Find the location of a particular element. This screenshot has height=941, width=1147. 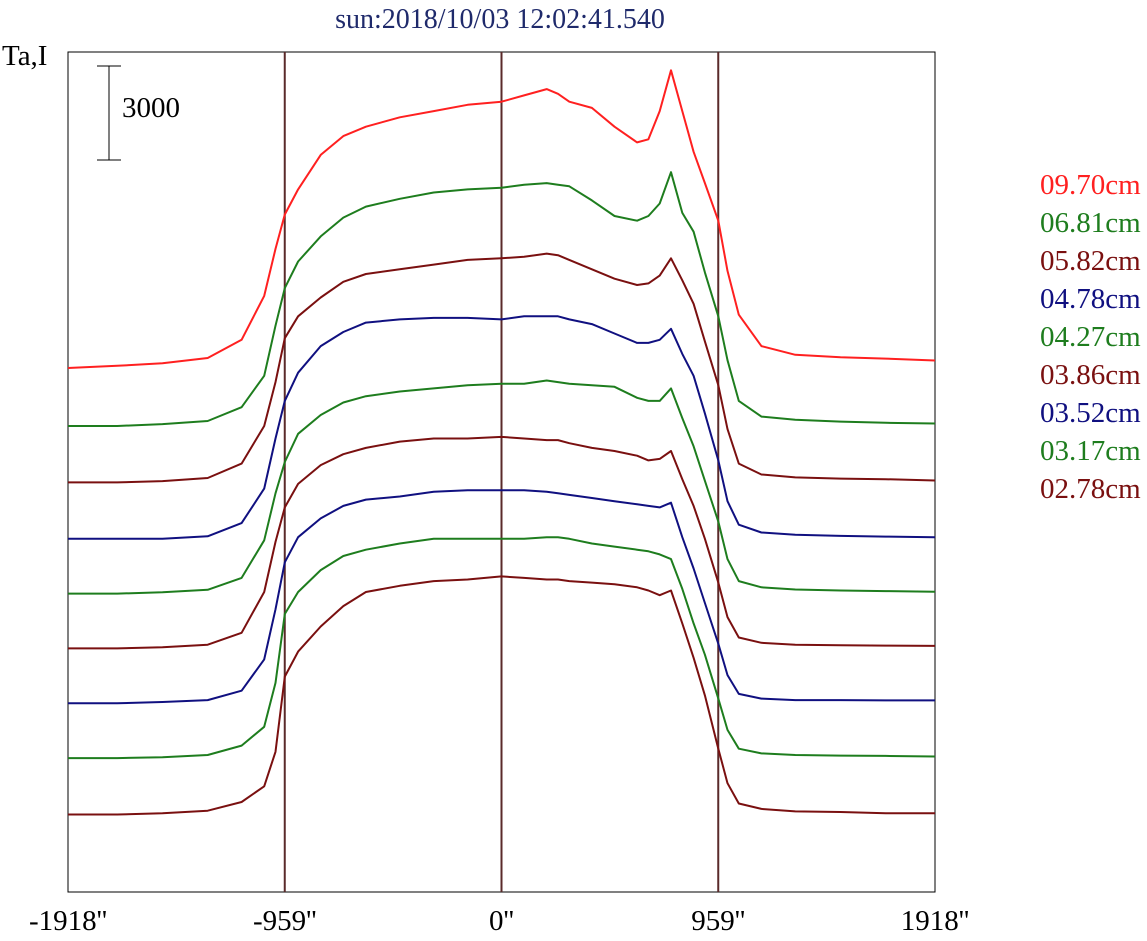

x-tick-label: -959'' is located at coordinates (284, 921).